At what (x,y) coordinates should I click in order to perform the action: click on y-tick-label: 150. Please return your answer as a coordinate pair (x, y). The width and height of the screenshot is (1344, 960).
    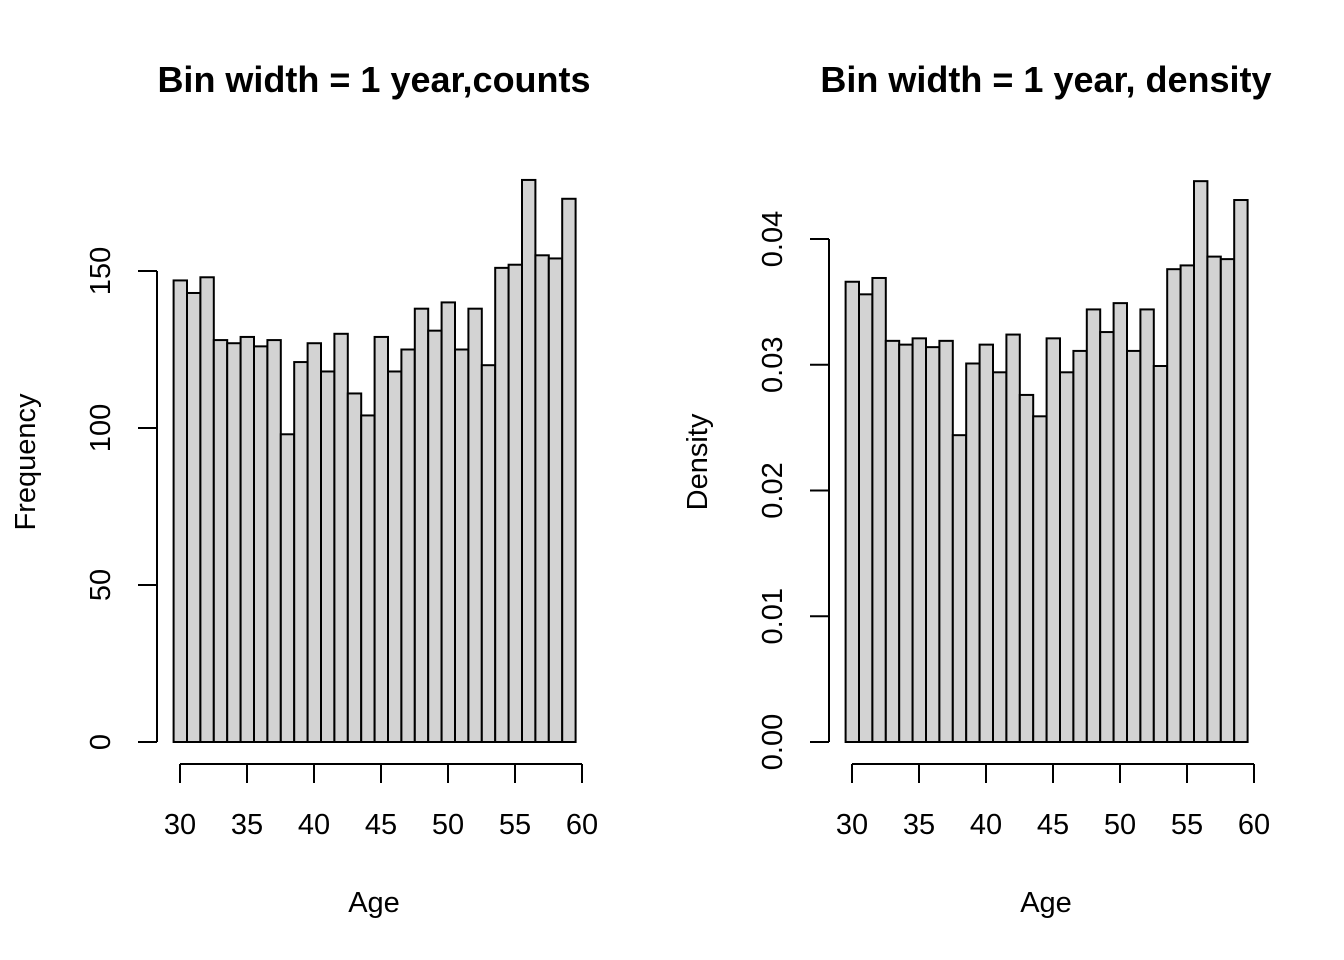
    Looking at the image, I should click on (101, 271).